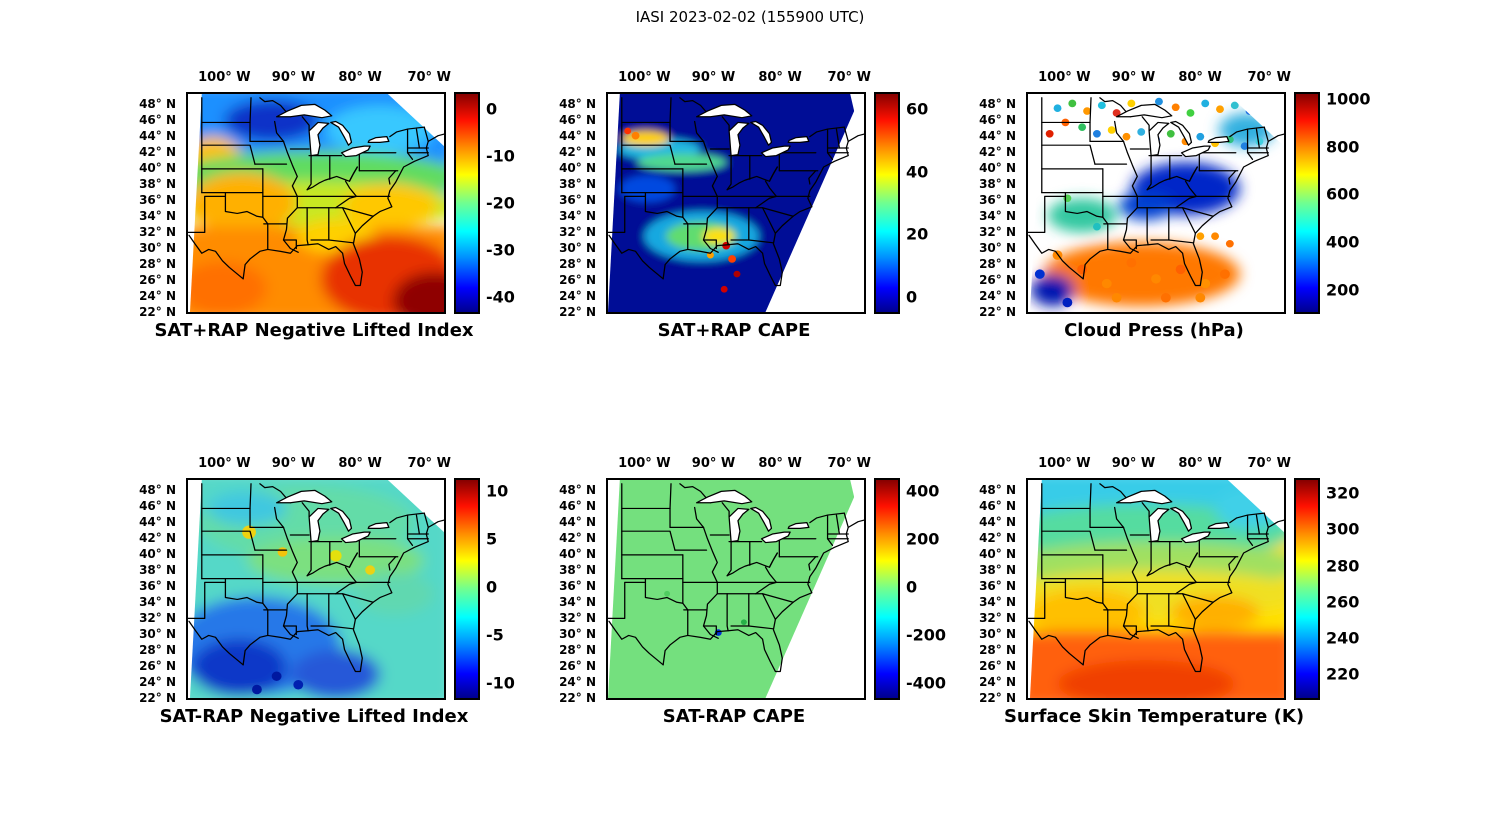  Describe the element at coordinates (1343, 529) in the screenshot. I see `colorbar-tick-label: 300` at that location.